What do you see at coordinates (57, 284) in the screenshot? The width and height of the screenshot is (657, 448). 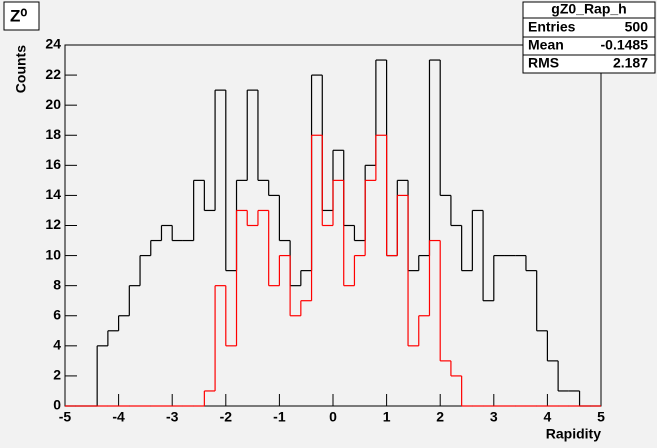 I see `y-tick-label: 8` at bounding box center [57, 284].